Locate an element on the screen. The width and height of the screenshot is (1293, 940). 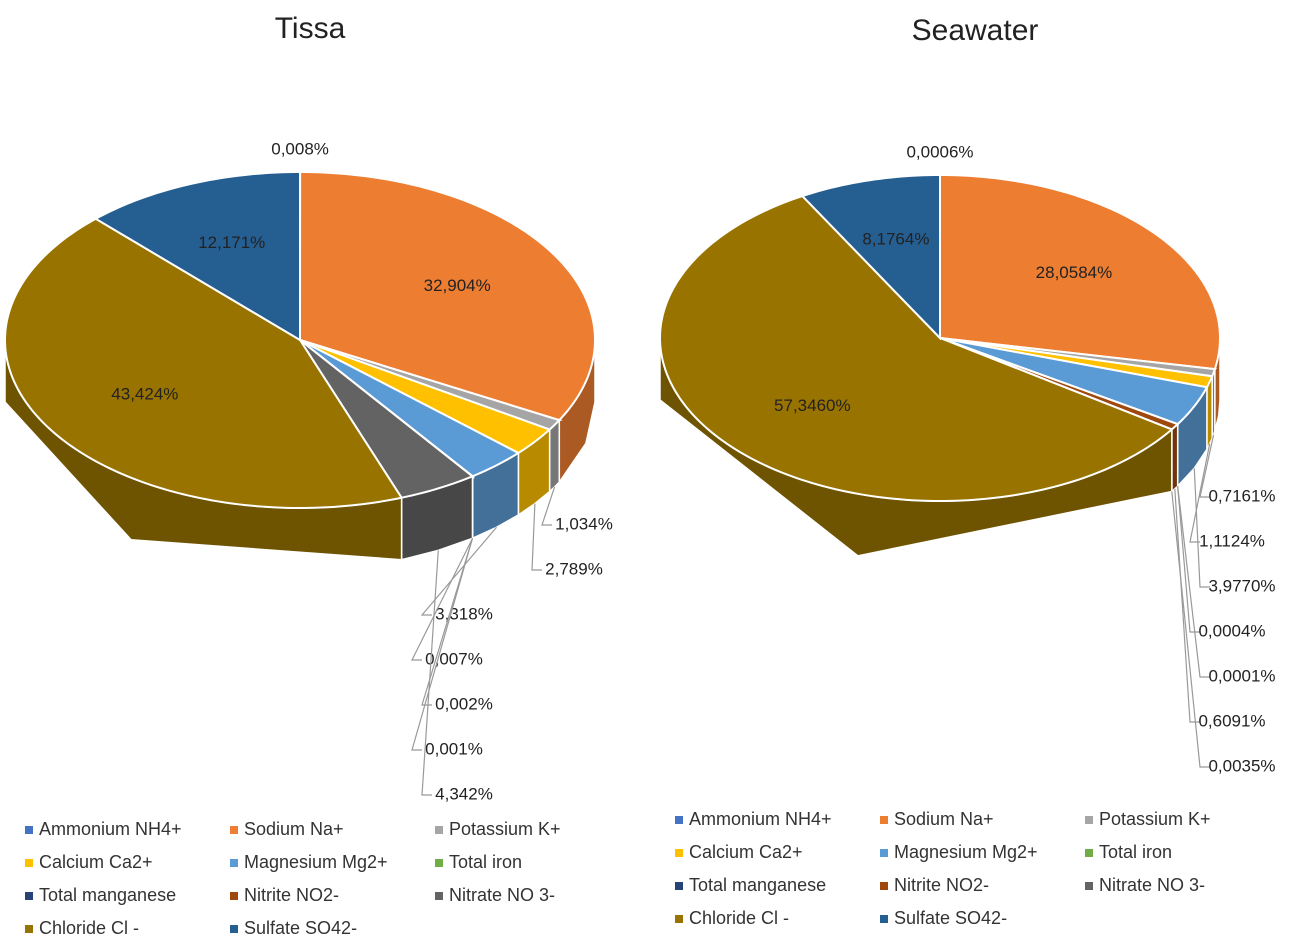
data-label: 0,0006% is located at coordinates (939, 151).